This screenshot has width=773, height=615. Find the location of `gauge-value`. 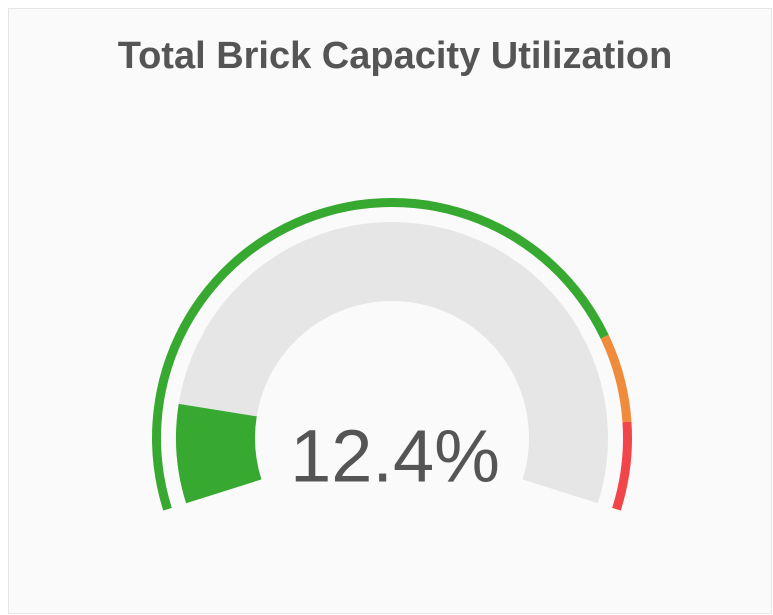

gauge-value is located at coordinates (218, 453).